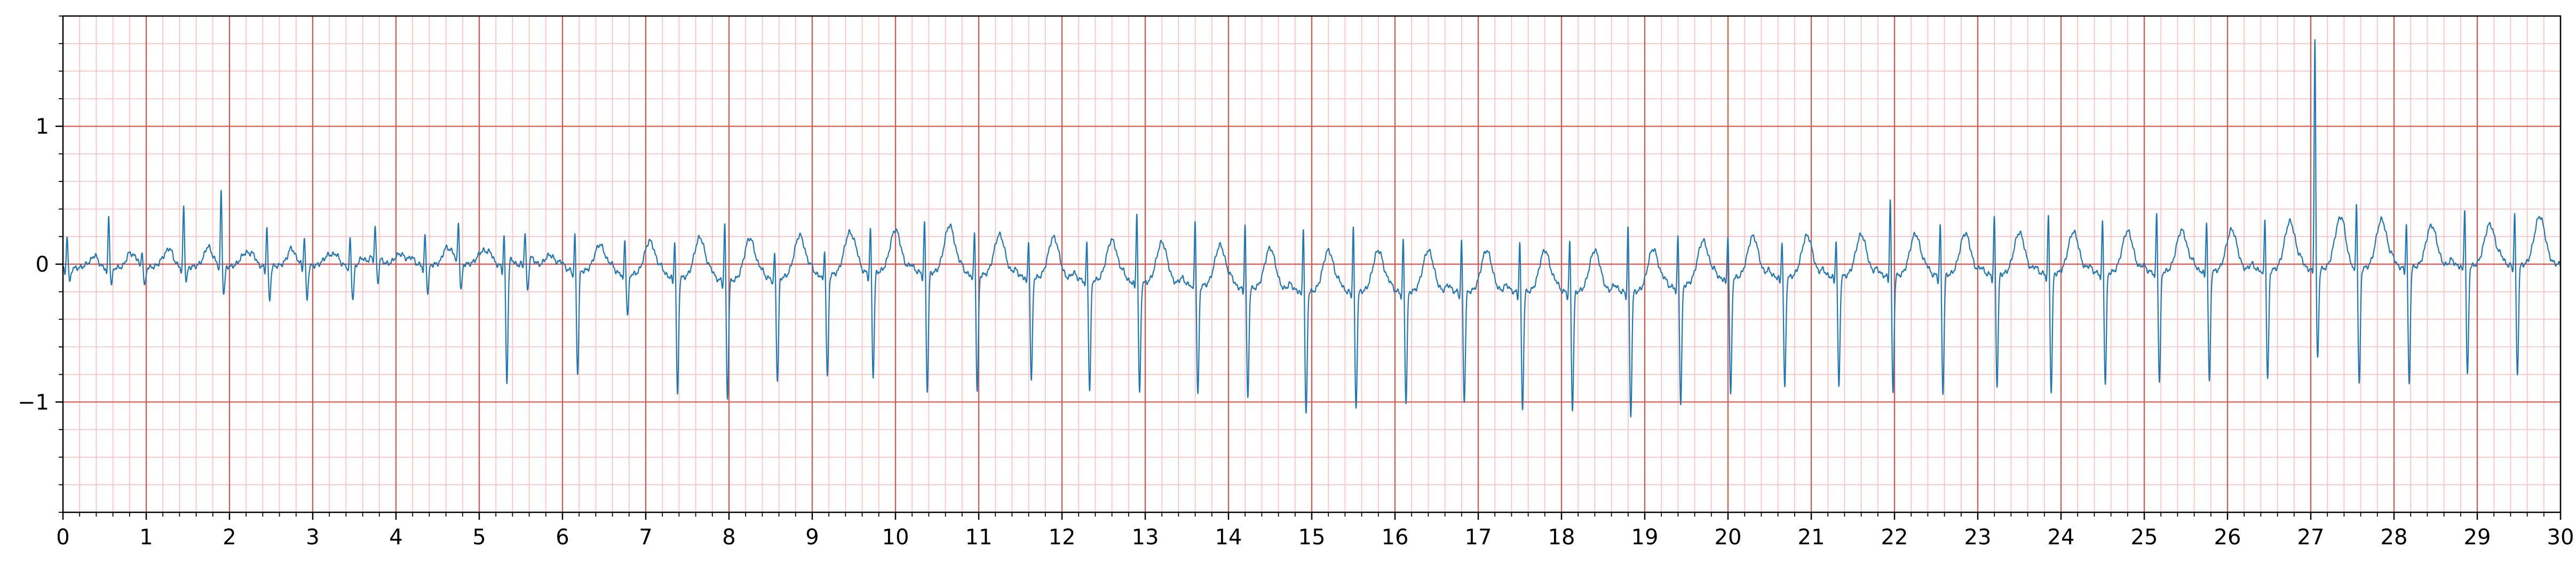 Image resolution: width=2576 pixels, height=563 pixels. I want to click on x-tick-label: 5, so click(479, 537).